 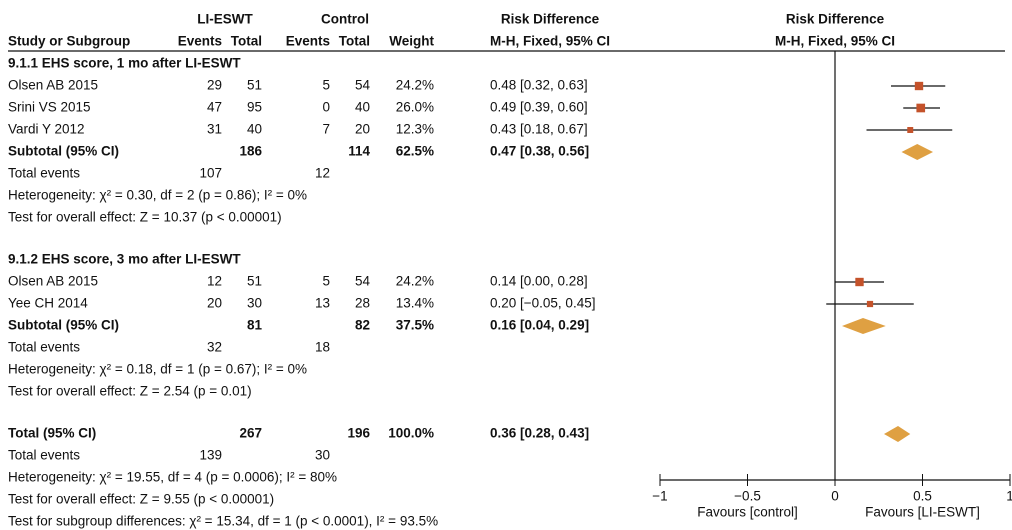 What do you see at coordinates (835, 19) in the screenshot?
I see `plot-title: Risk Difference` at bounding box center [835, 19].